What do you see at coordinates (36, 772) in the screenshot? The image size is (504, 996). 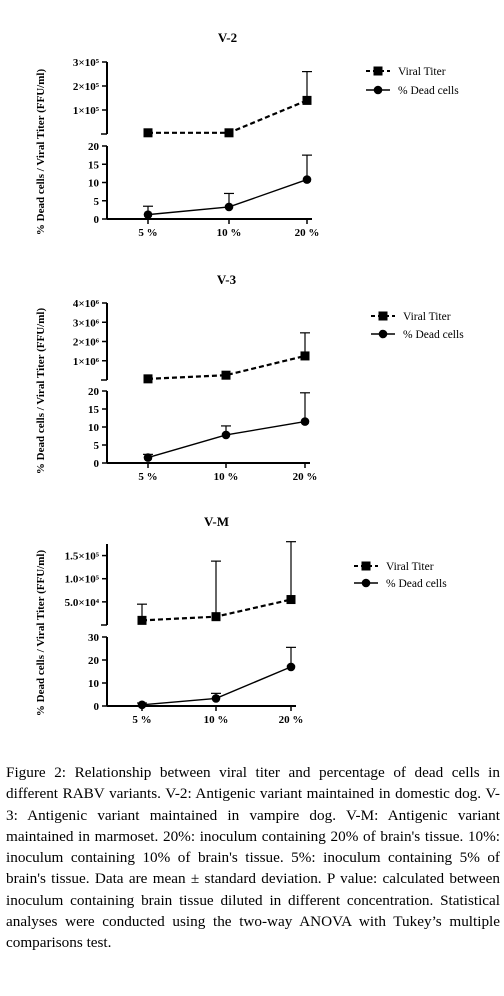 I see `caption-label: Figure 2:` at bounding box center [36, 772].